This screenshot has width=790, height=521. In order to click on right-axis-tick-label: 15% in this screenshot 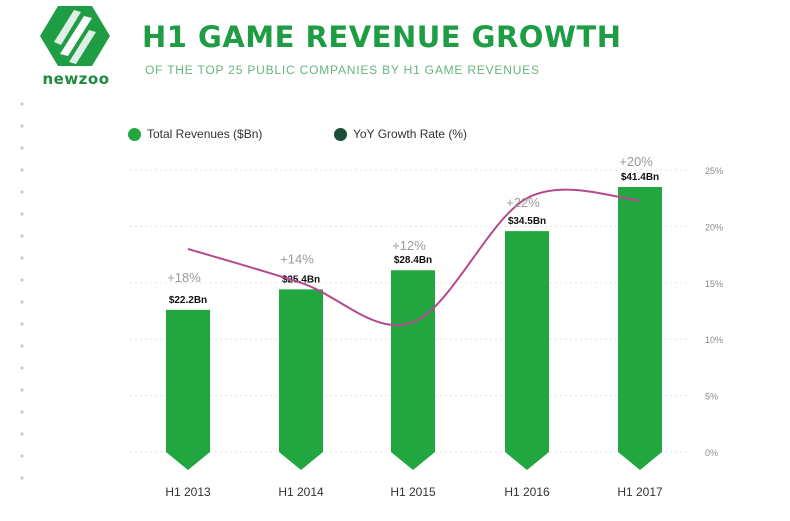, I will do `click(714, 284)`.